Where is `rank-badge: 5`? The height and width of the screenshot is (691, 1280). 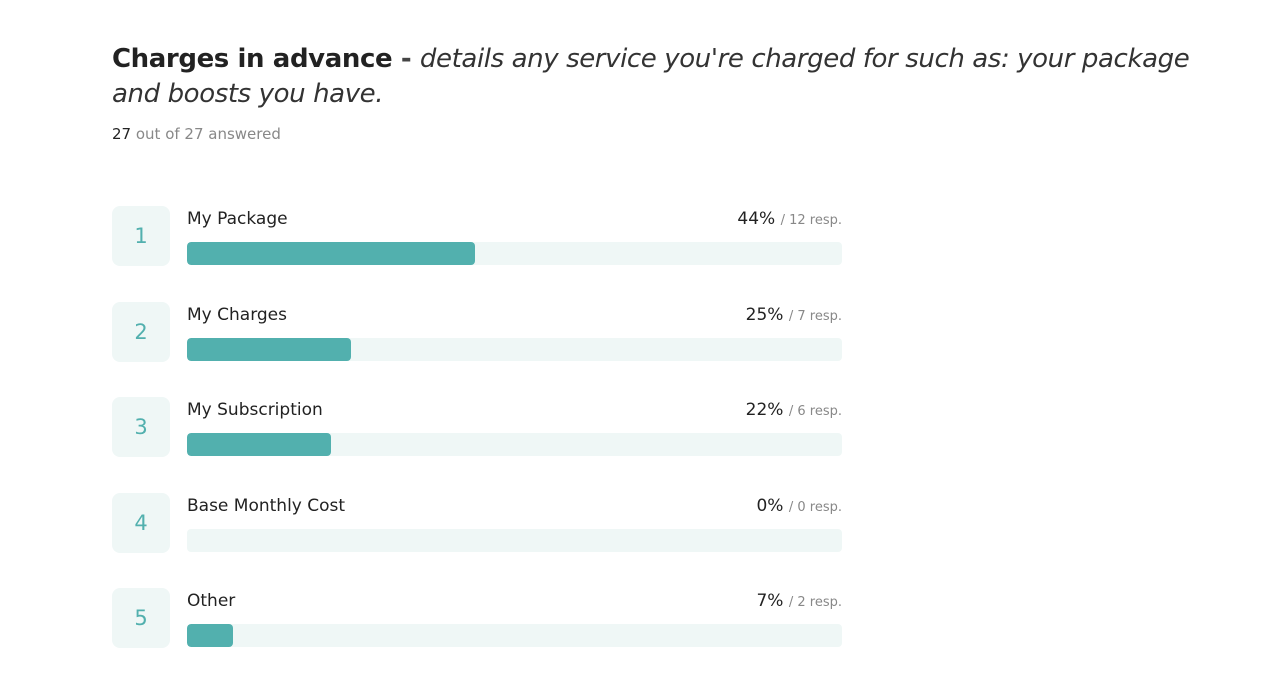 rank-badge: 5 is located at coordinates (141, 618).